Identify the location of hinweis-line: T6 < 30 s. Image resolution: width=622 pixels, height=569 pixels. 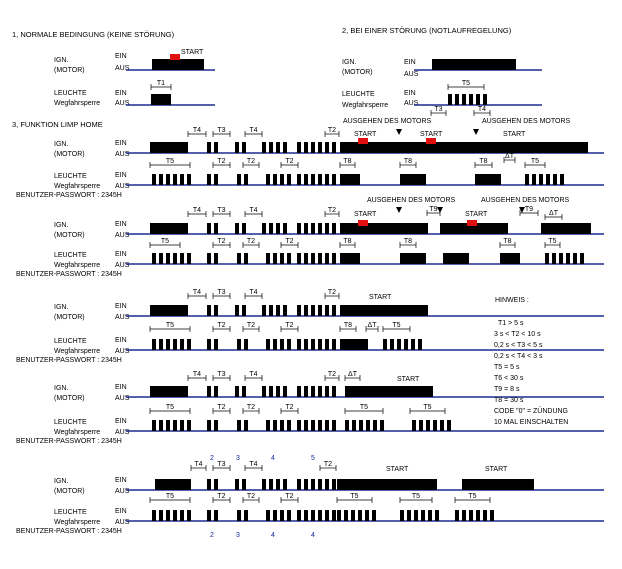
(509, 378).